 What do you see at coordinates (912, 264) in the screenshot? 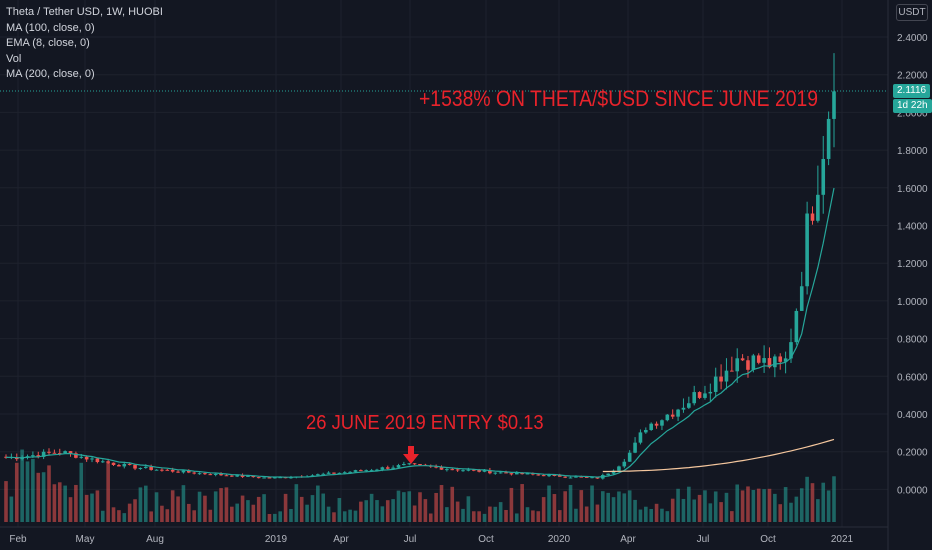
I see `y-tick-label: 1.2000` at bounding box center [912, 264].